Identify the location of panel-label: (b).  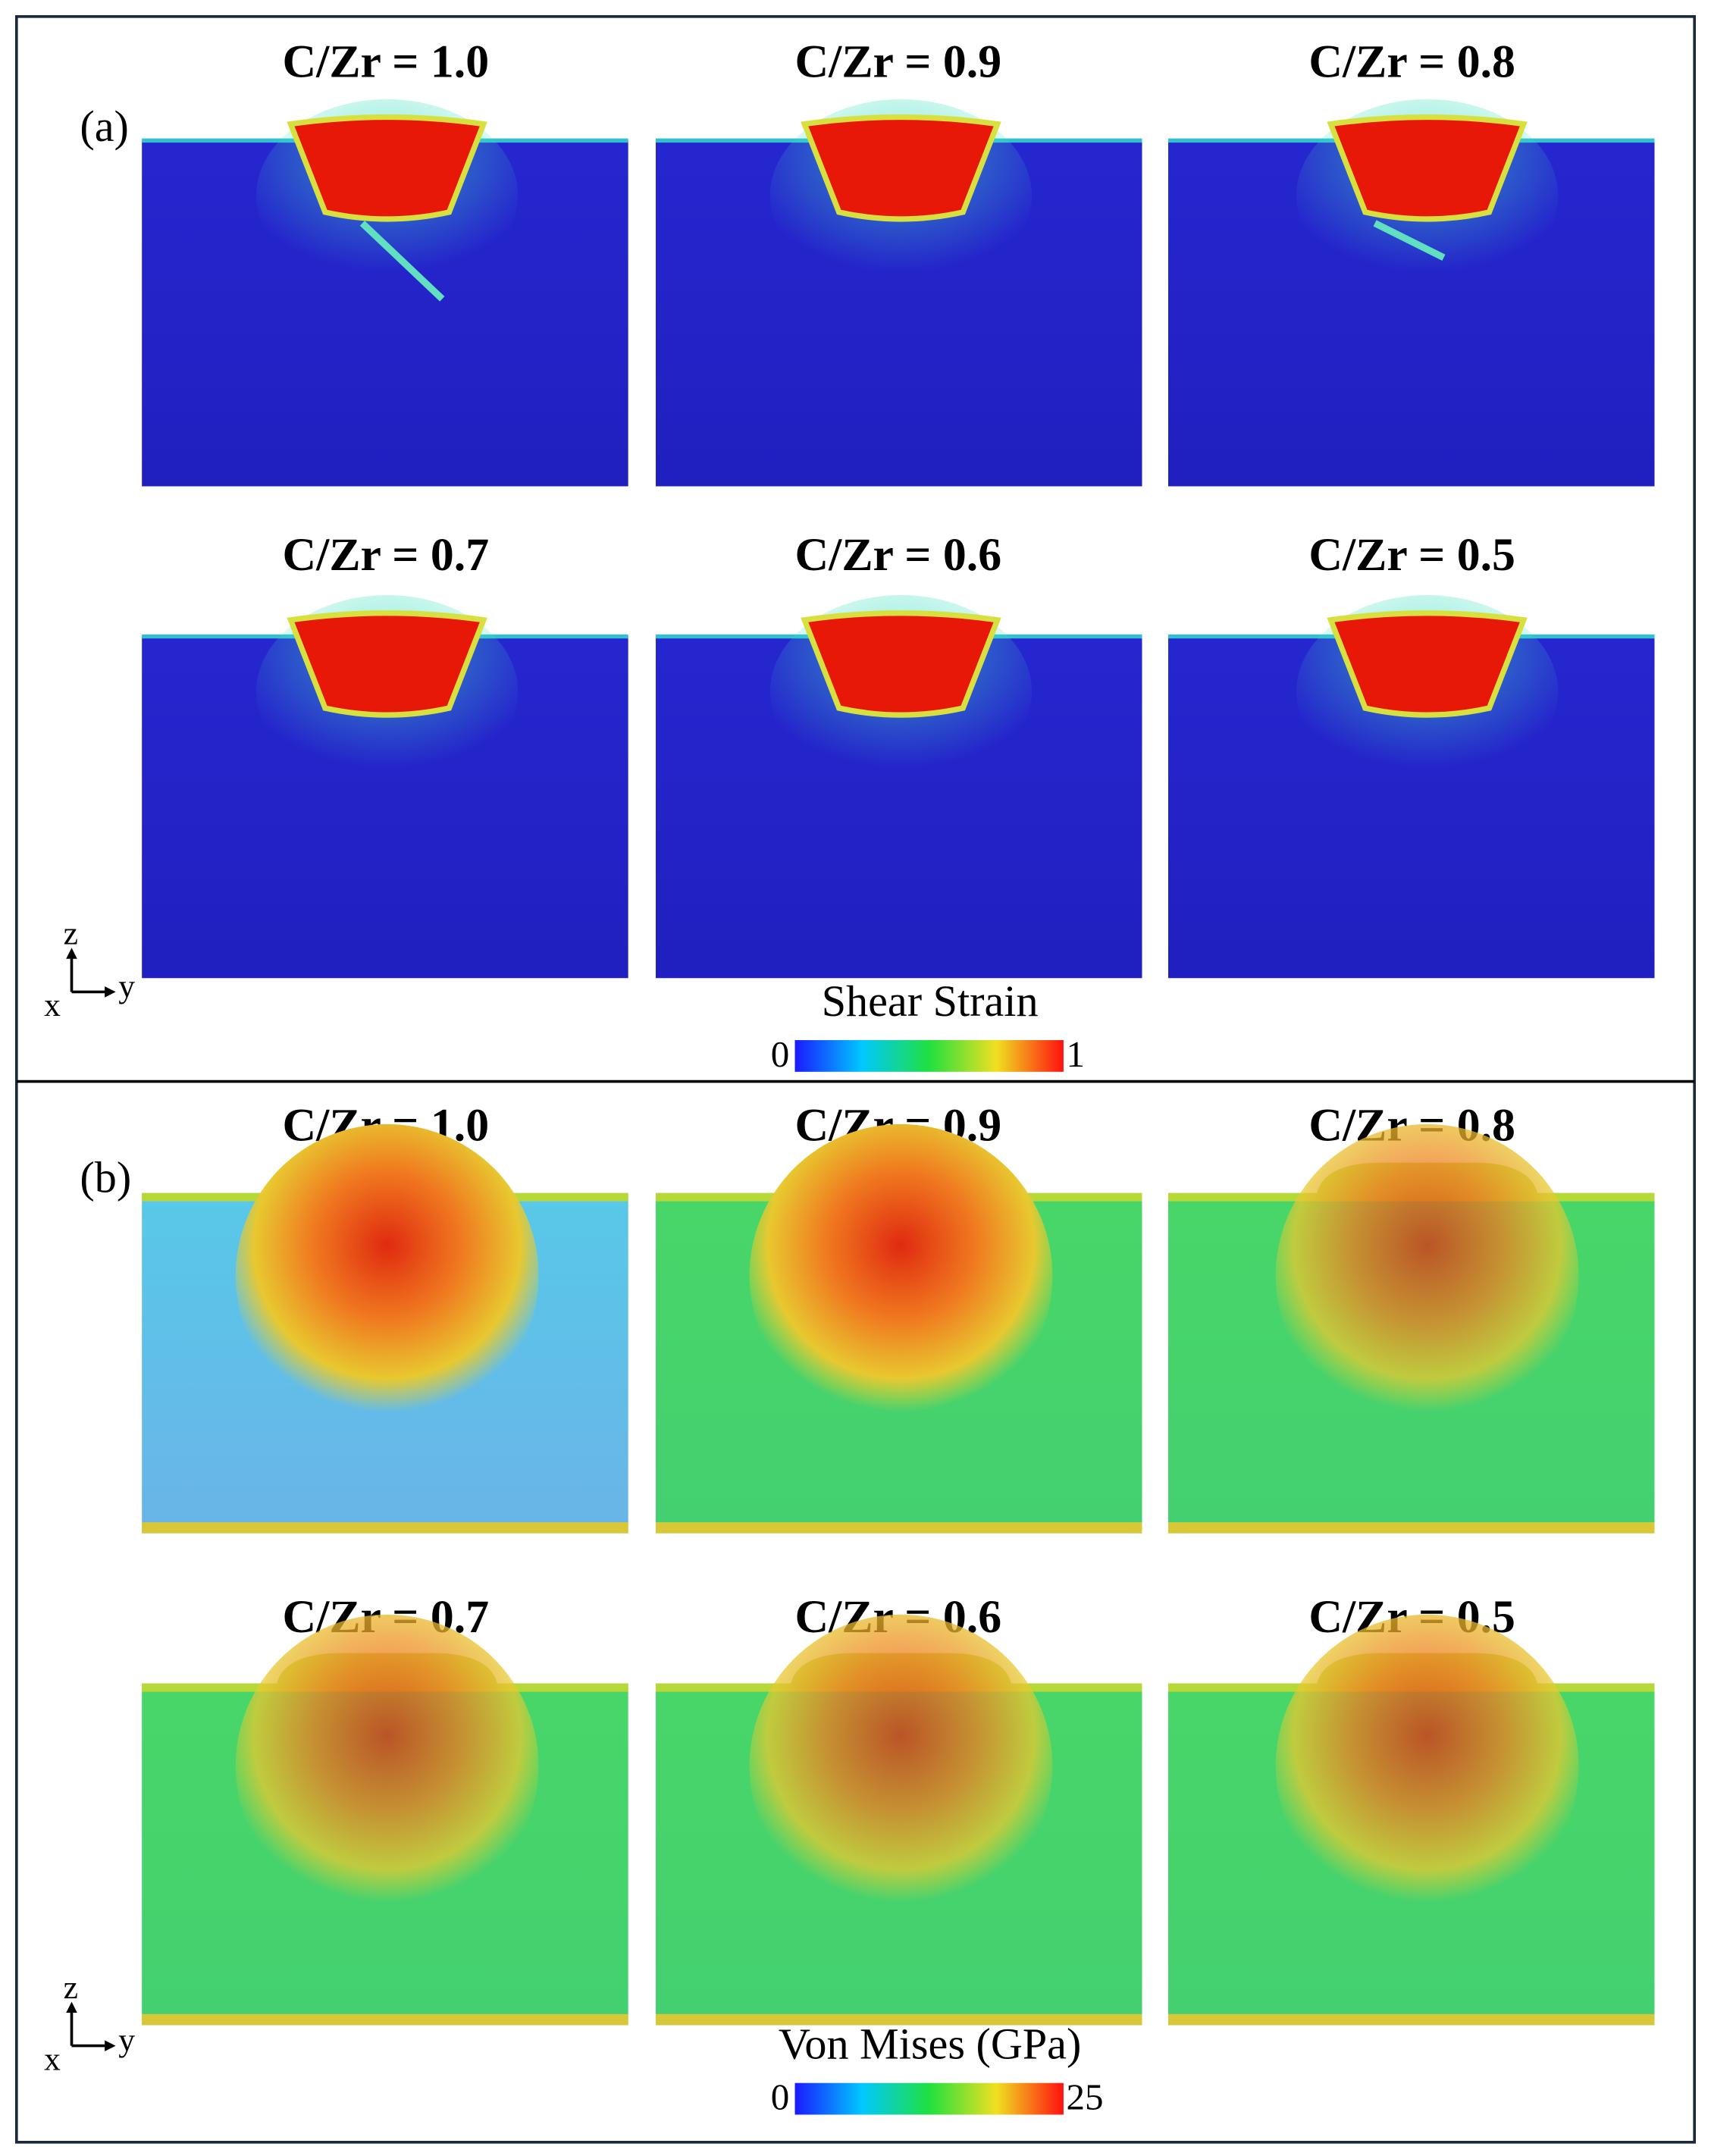
(105, 1177).